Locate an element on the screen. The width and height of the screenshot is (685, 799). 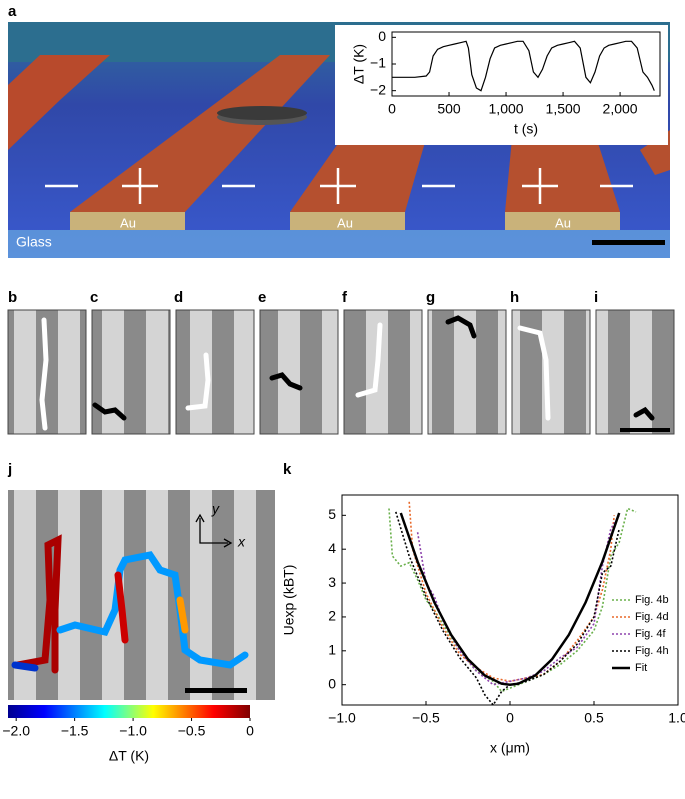
legend-label: Fig. 4f is located at coordinates (651, 634).